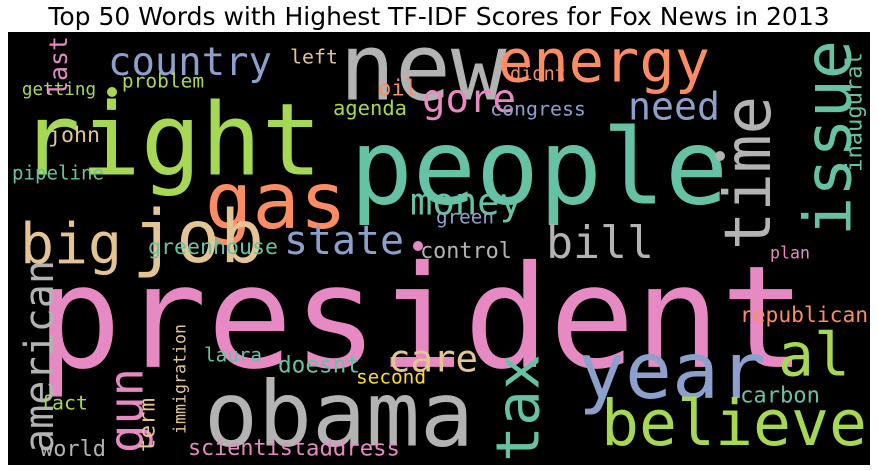 The image size is (878, 471). Describe the element at coordinates (179, 379) in the screenshot. I see `word-immigration: immigration` at that location.